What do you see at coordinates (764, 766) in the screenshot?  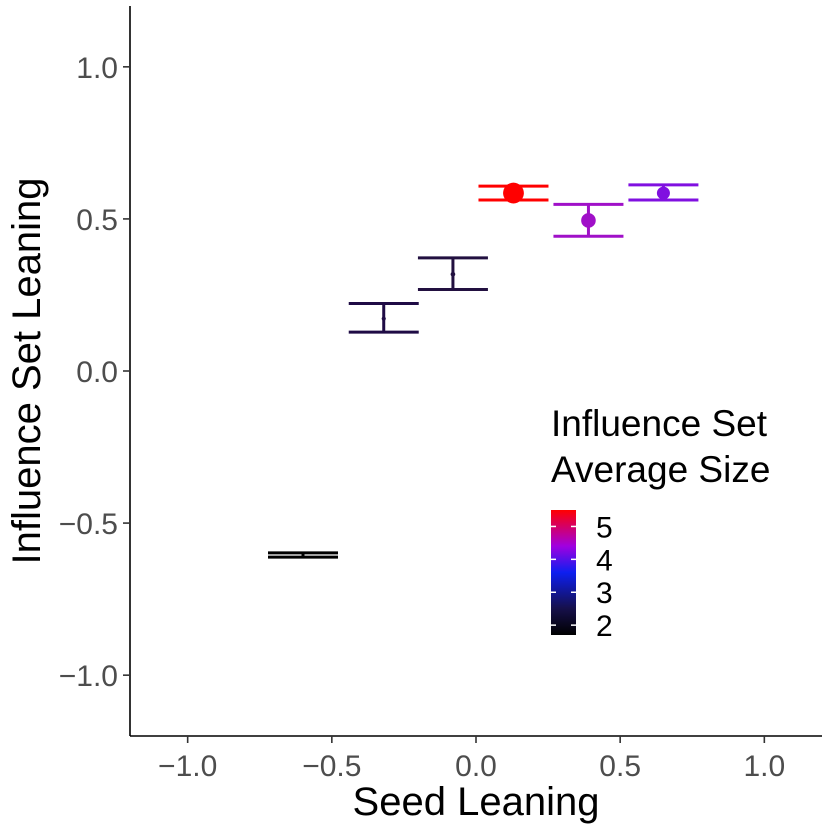 I see `x-tick-label: 1.0` at bounding box center [764, 766].